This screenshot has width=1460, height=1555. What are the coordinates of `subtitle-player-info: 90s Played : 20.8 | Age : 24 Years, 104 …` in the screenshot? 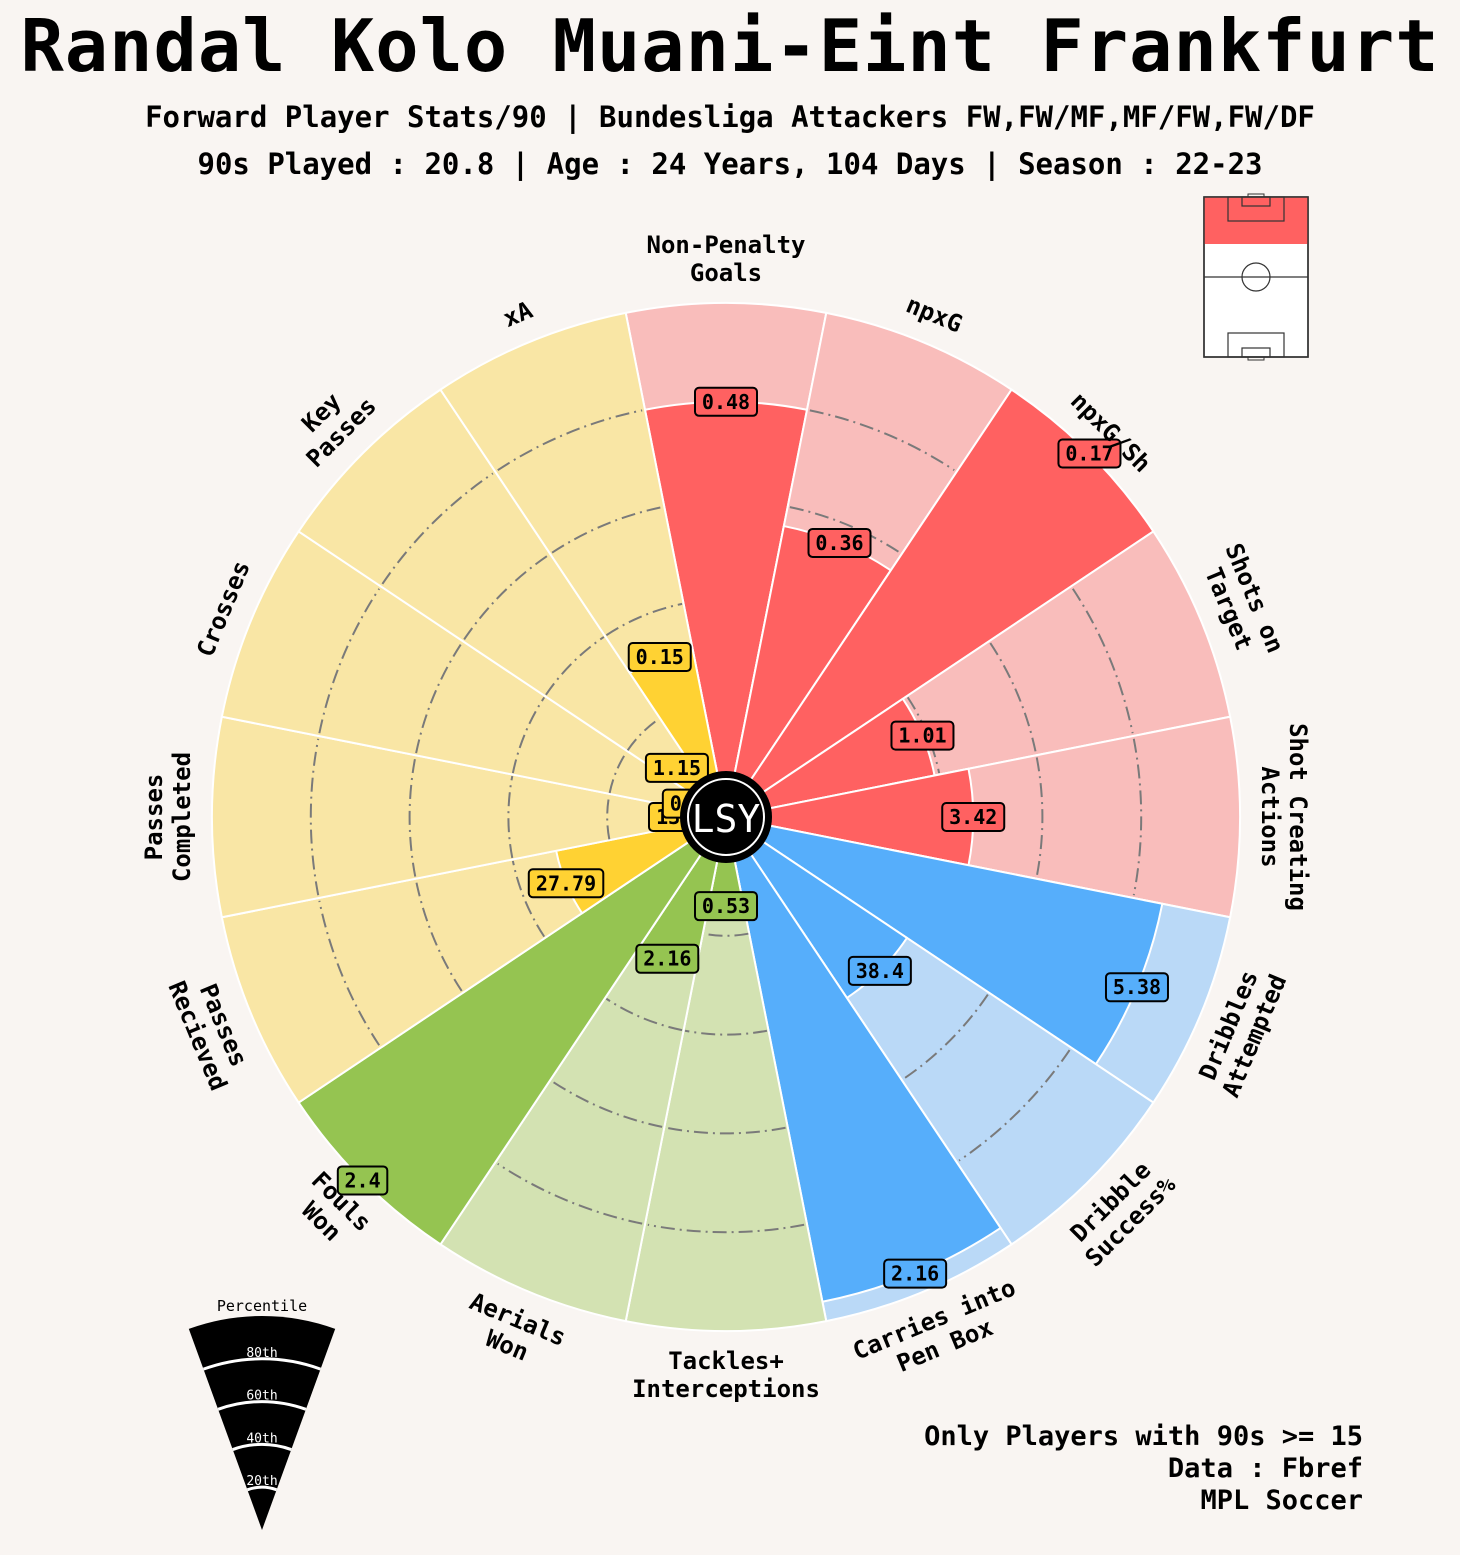 It's located at (730, 164).